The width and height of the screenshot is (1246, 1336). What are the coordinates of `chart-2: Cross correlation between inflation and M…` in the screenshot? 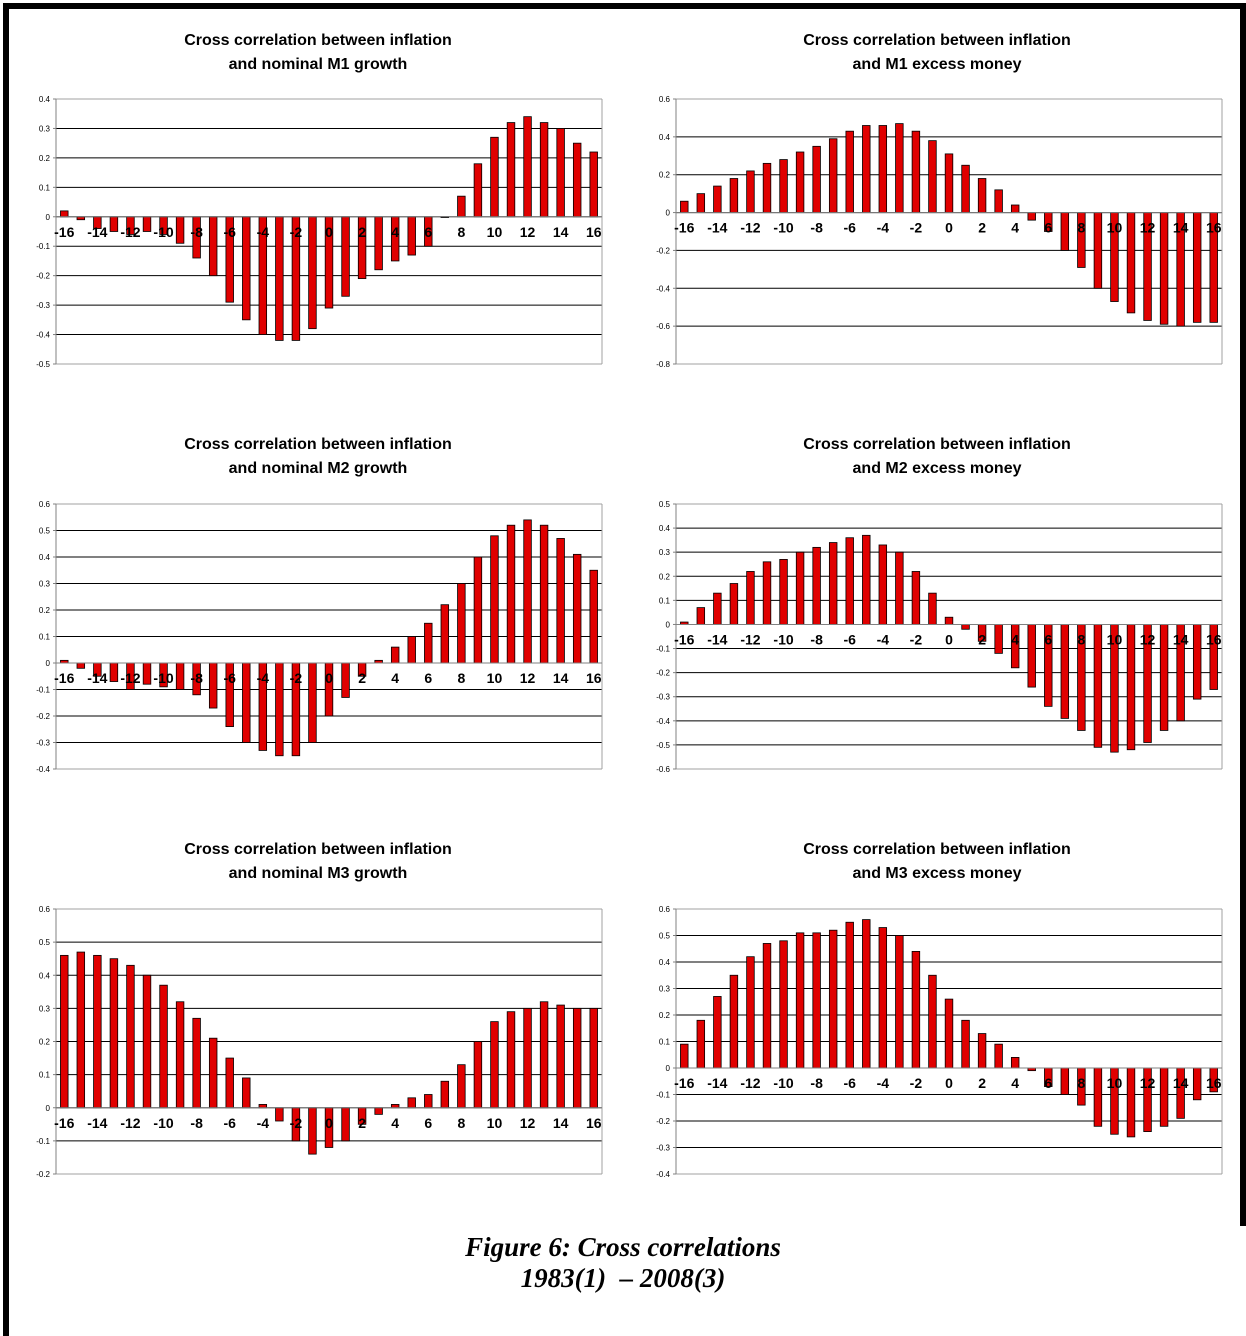 It's located at (939, 200).